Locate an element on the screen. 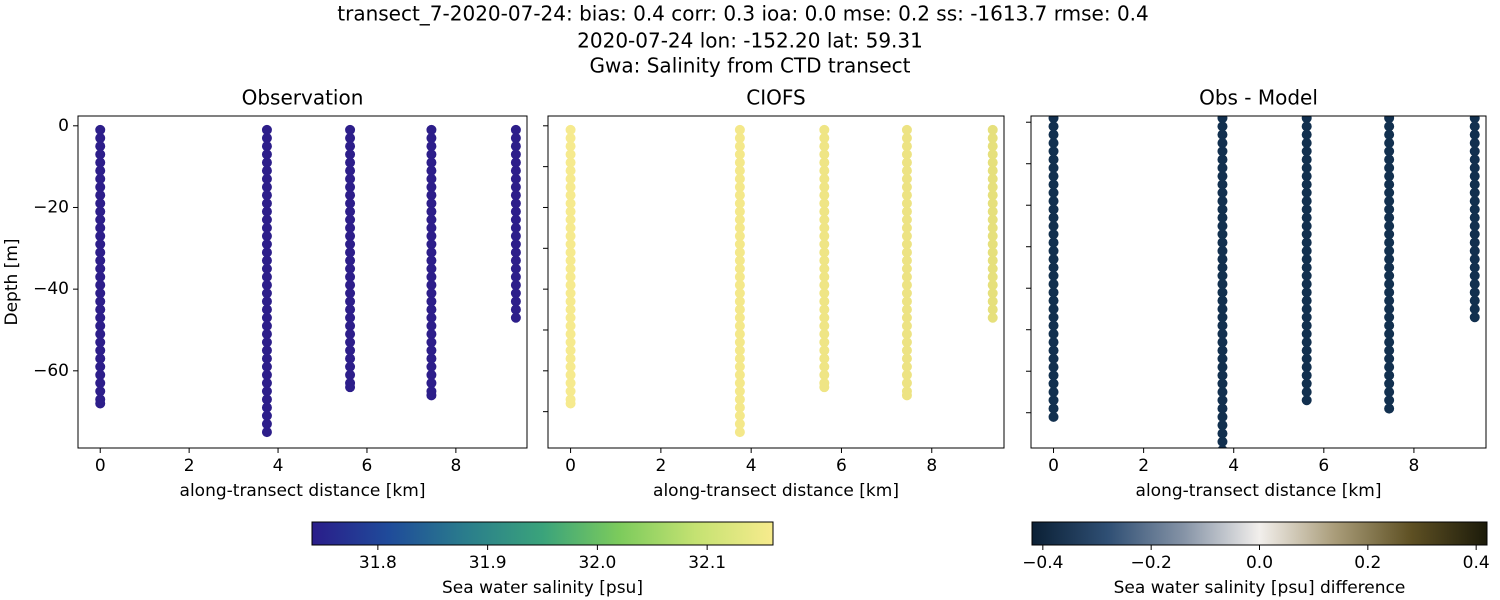  x-tick-label: 6 is located at coordinates (841, 466).